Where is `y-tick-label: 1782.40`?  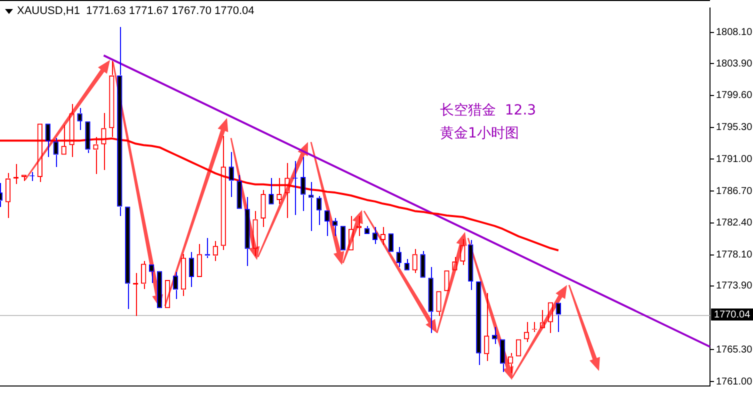 y-tick-label: 1782.40 is located at coordinates (734, 223).